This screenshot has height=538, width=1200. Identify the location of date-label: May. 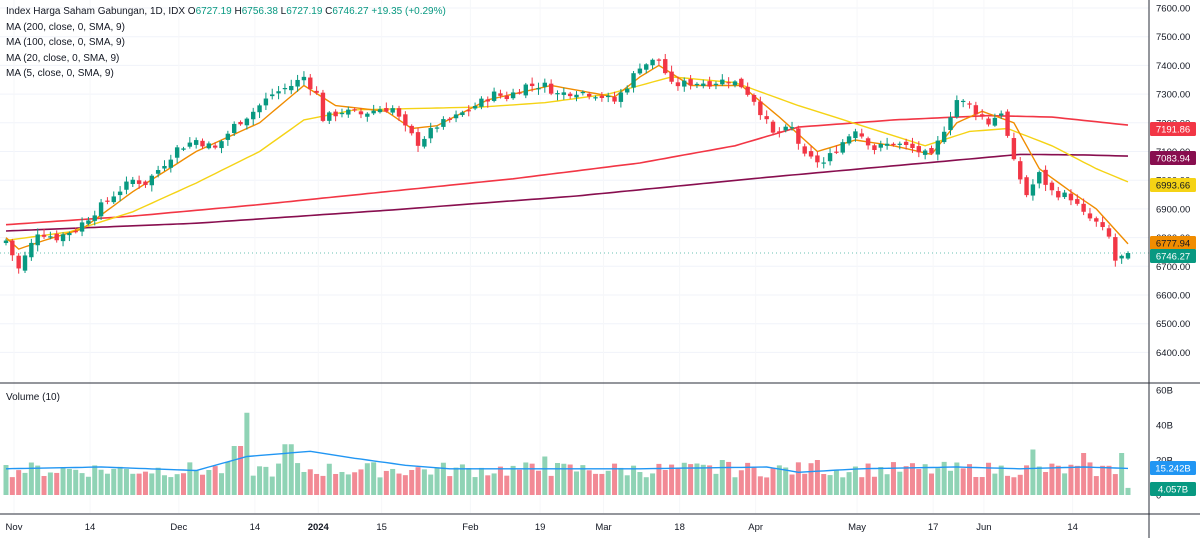
(857, 527).